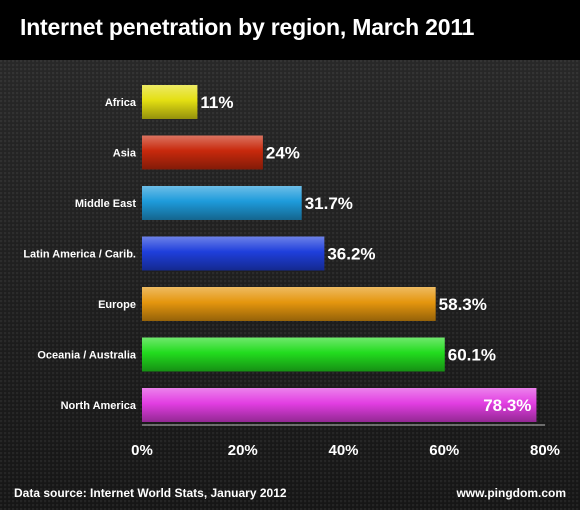 The height and width of the screenshot is (510, 580). Describe the element at coordinates (329, 203) in the screenshot. I see `value-label-middle-east: 31.7%` at that location.